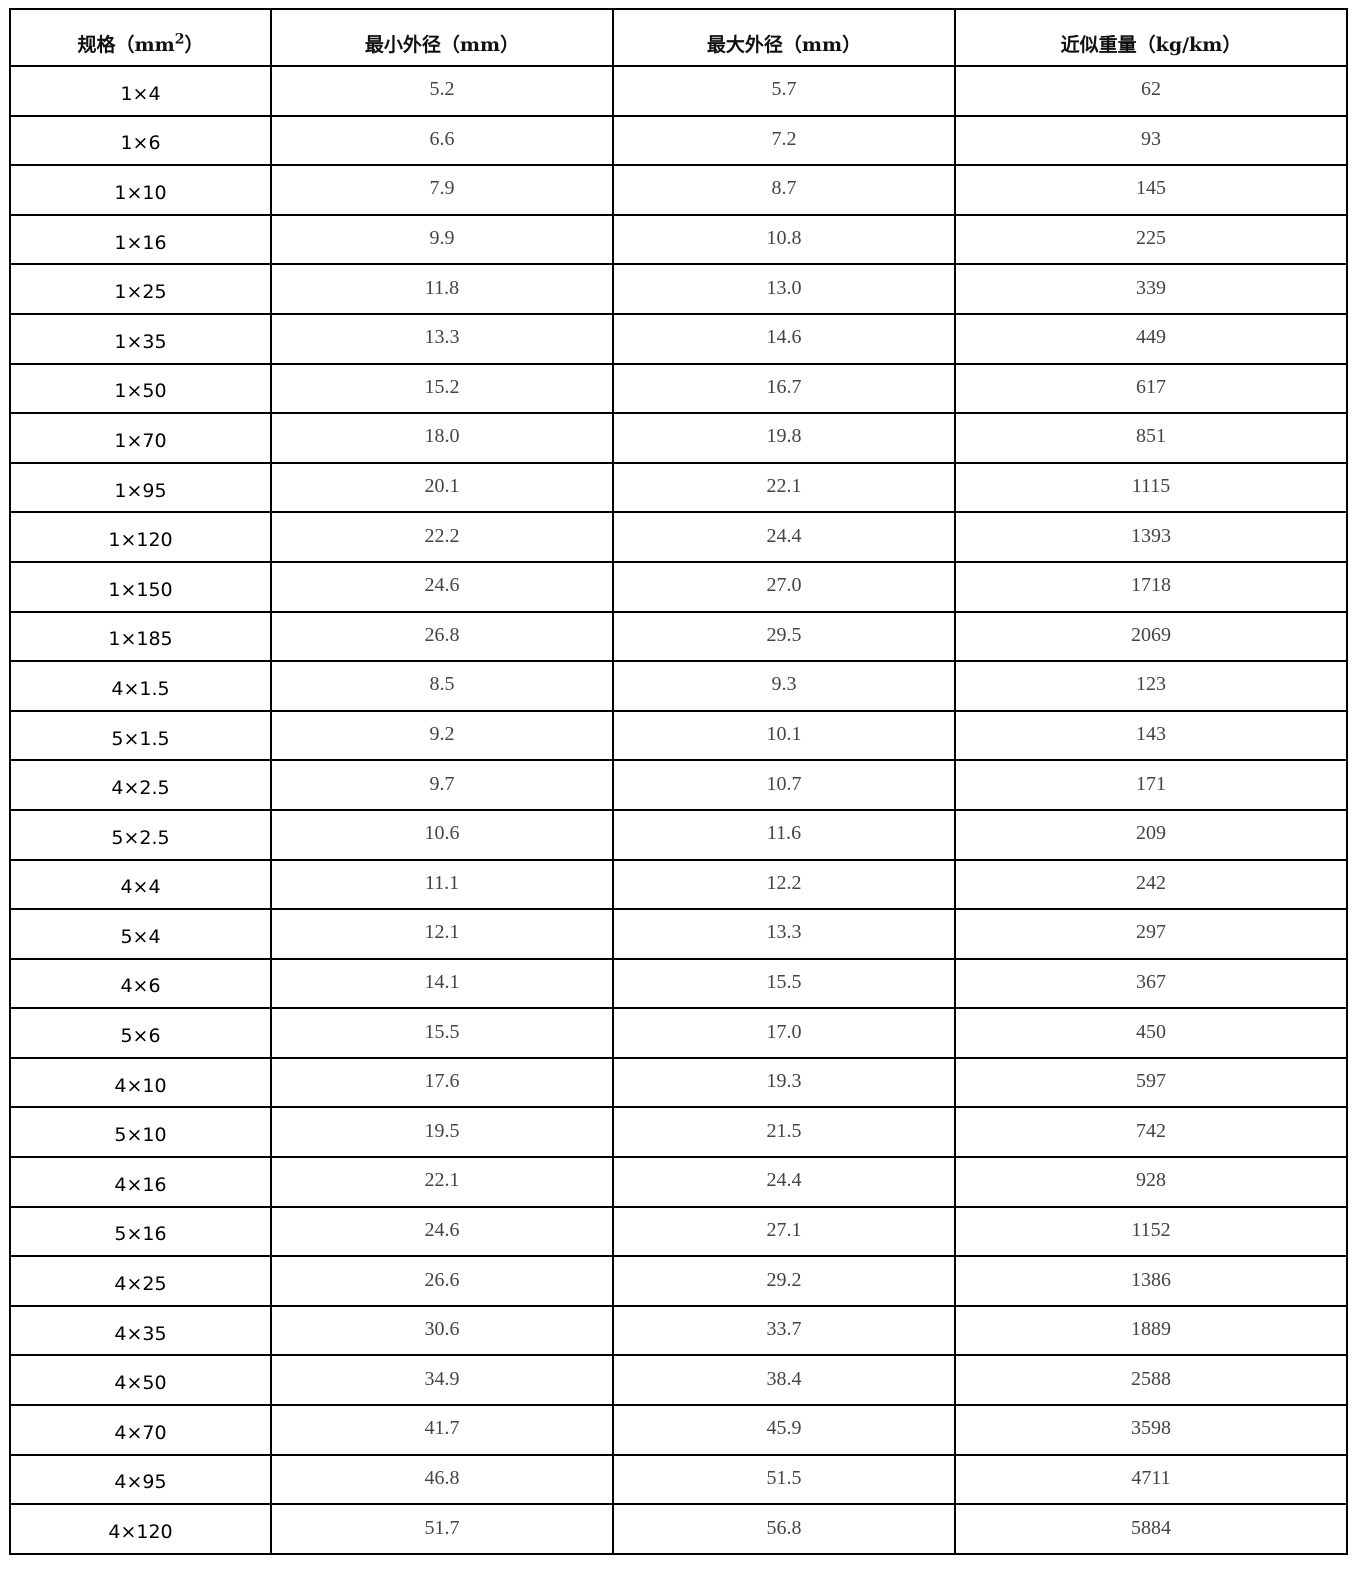  Describe the element at coordinates (784, 834) in the screenshot. I see `cell-max-diameter: 11.6` at that location.